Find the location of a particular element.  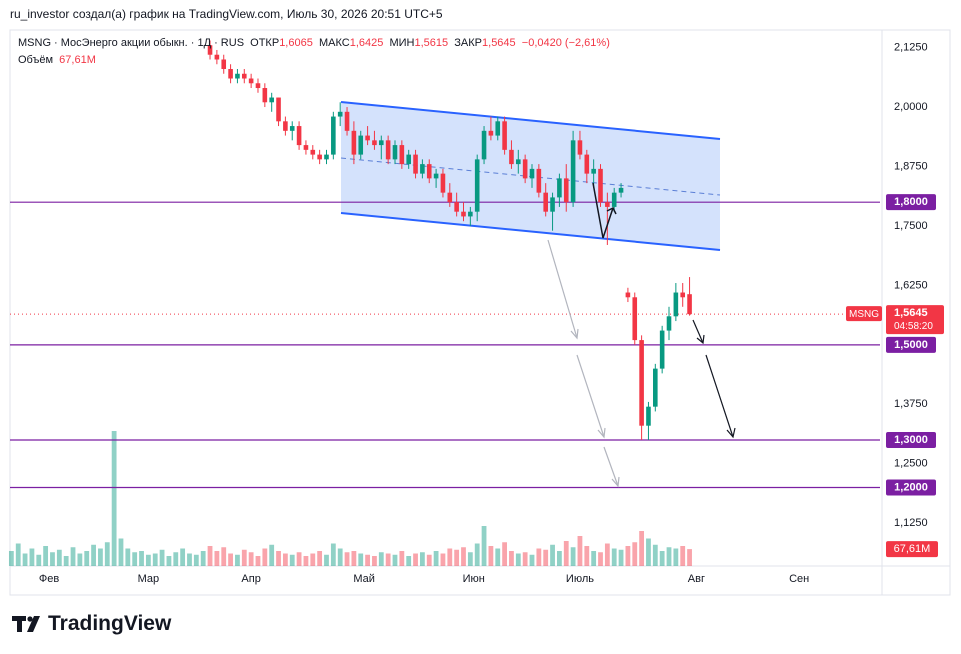

y-tick-label: 1,7500 is located at coordinates (911, 226).